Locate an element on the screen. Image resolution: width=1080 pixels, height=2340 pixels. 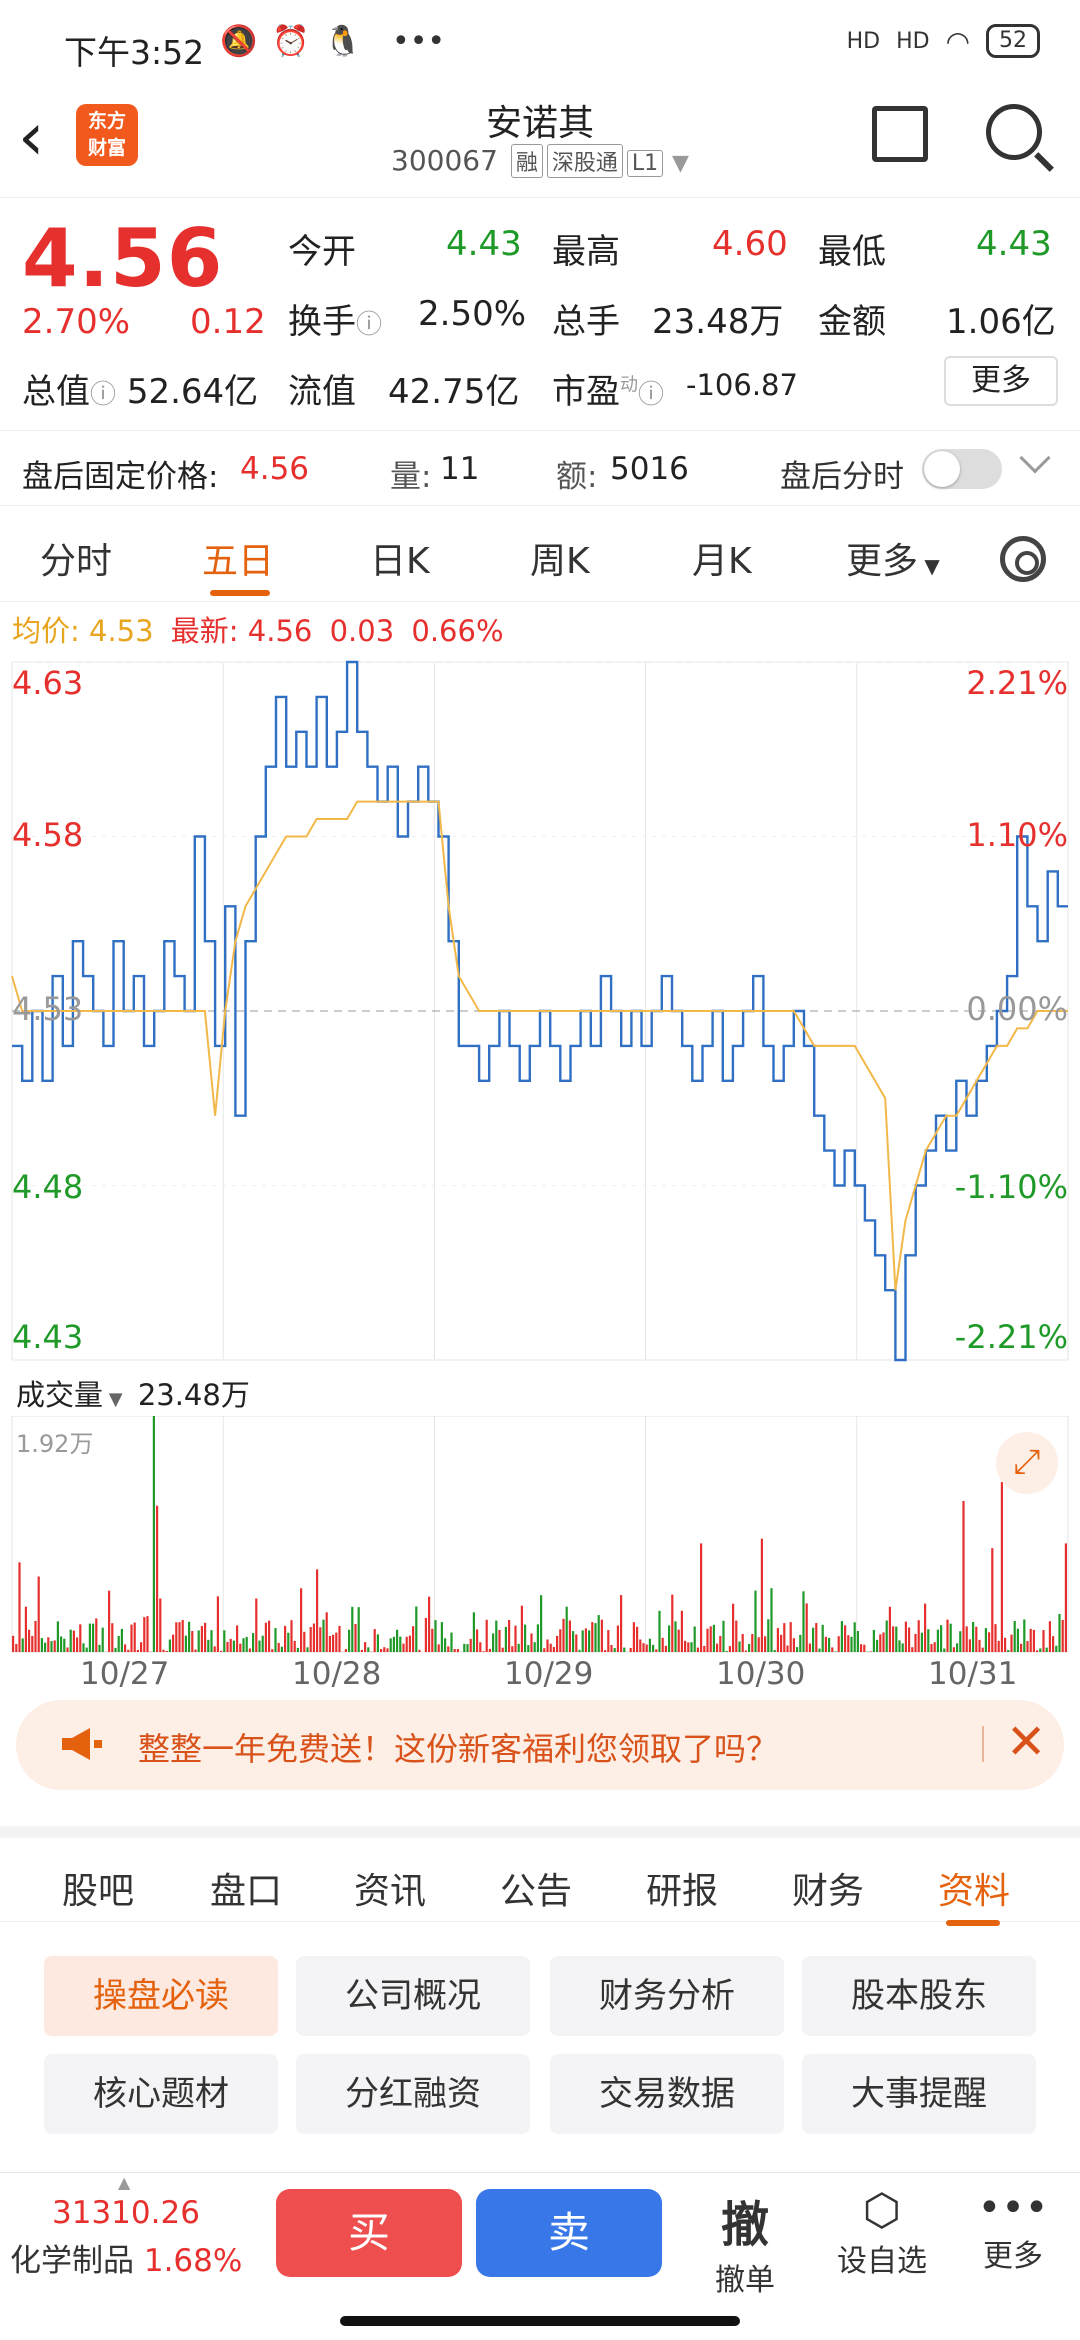
sell-button: 卖 is located at coordinates (569, 2233).